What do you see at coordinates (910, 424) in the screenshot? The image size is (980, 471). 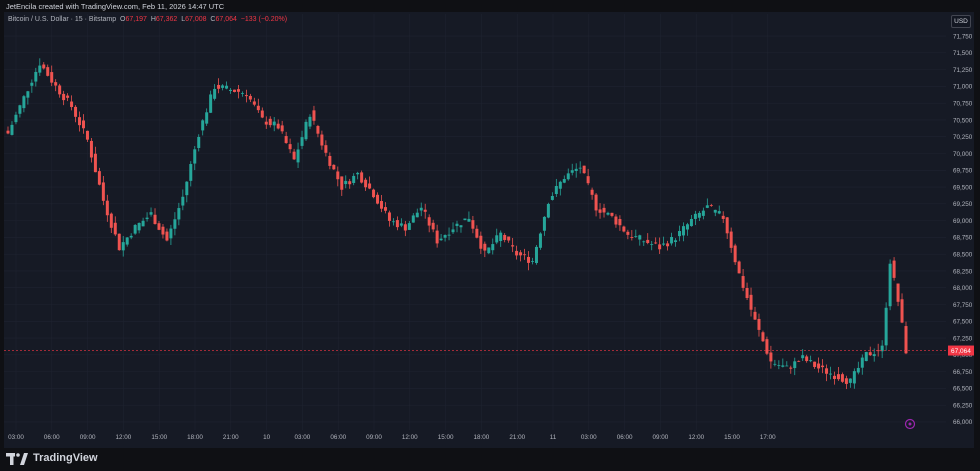 I see `replay-icon` at bounding box center [910, 424].